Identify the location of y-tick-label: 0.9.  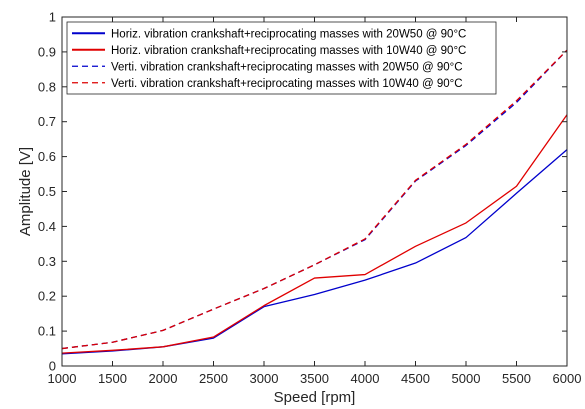
(47, 51).